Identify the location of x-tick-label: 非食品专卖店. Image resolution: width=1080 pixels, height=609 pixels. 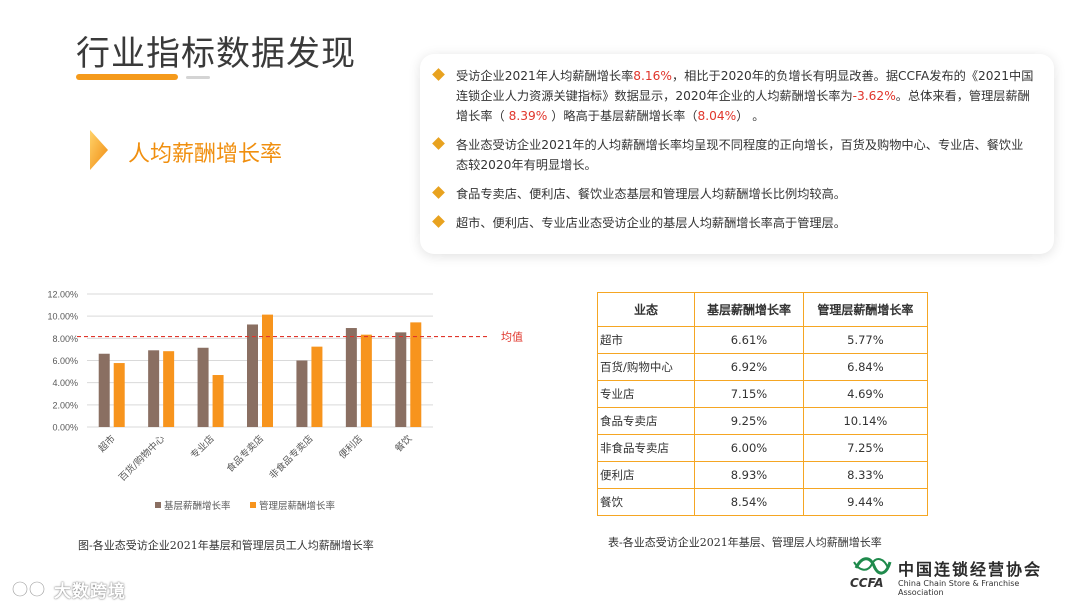
(291, 457).